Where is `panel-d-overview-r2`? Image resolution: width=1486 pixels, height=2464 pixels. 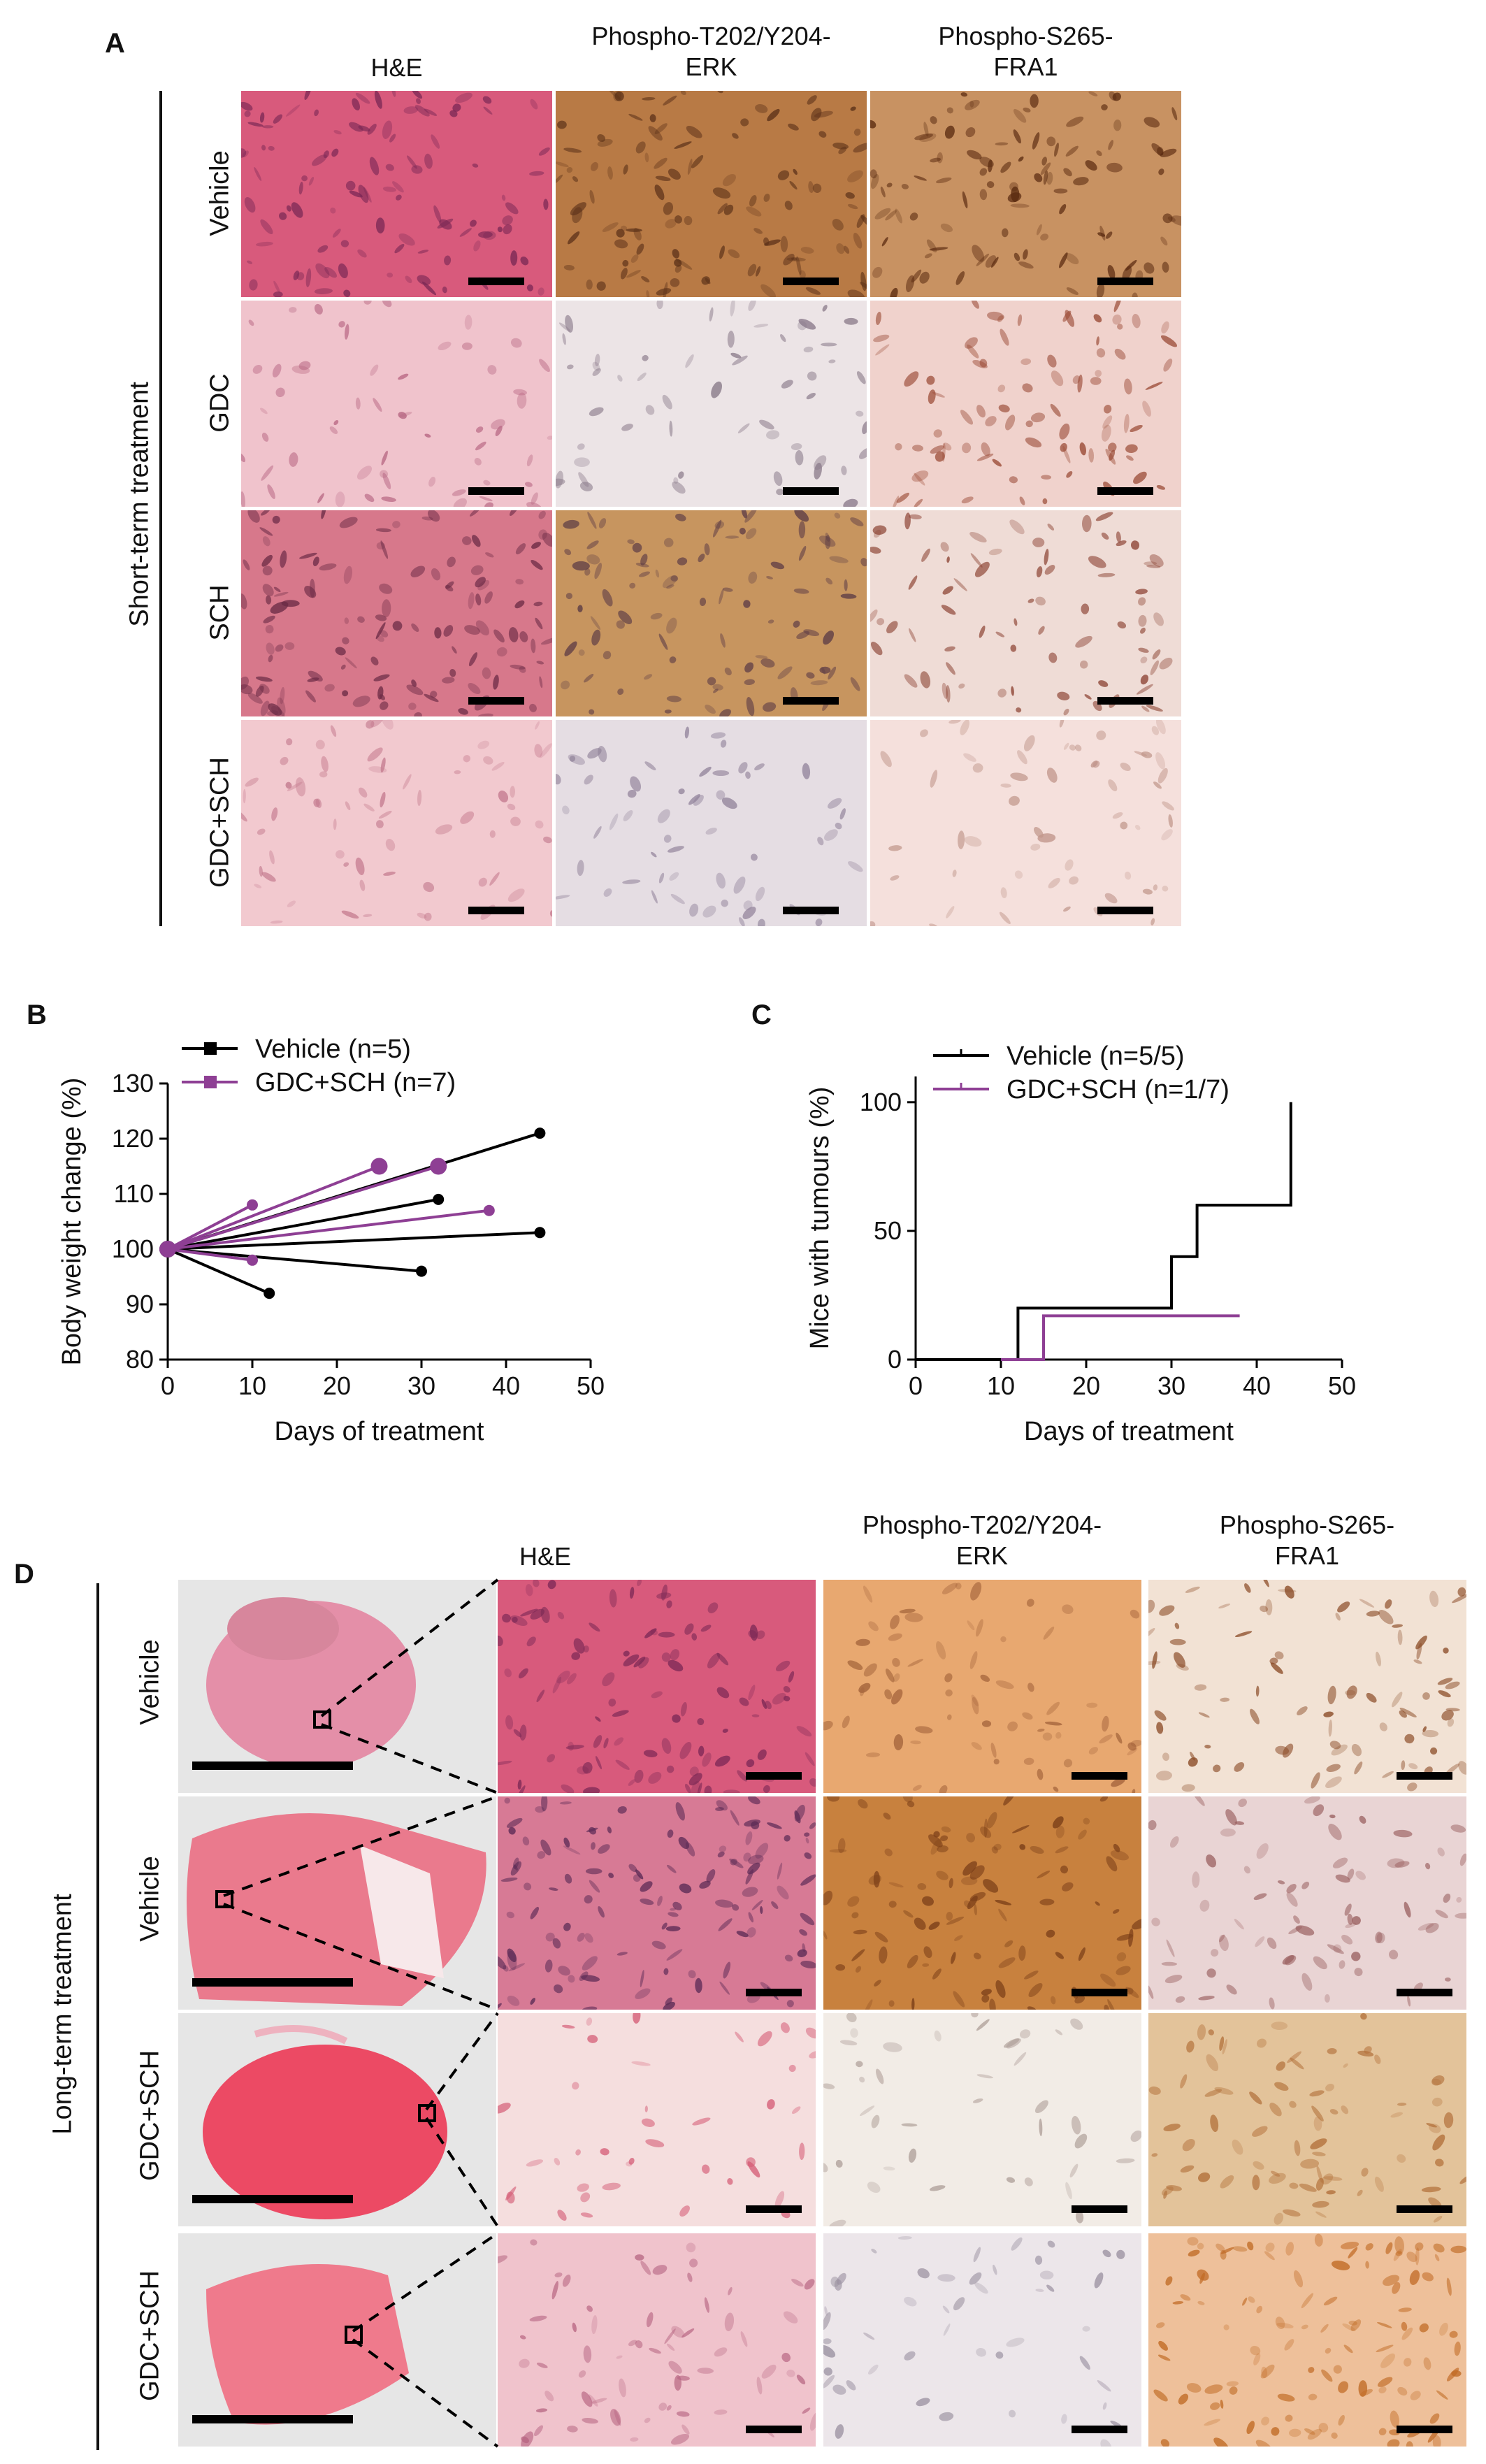 panel-d-overview-r2 is located at coordinates (337, 1903).